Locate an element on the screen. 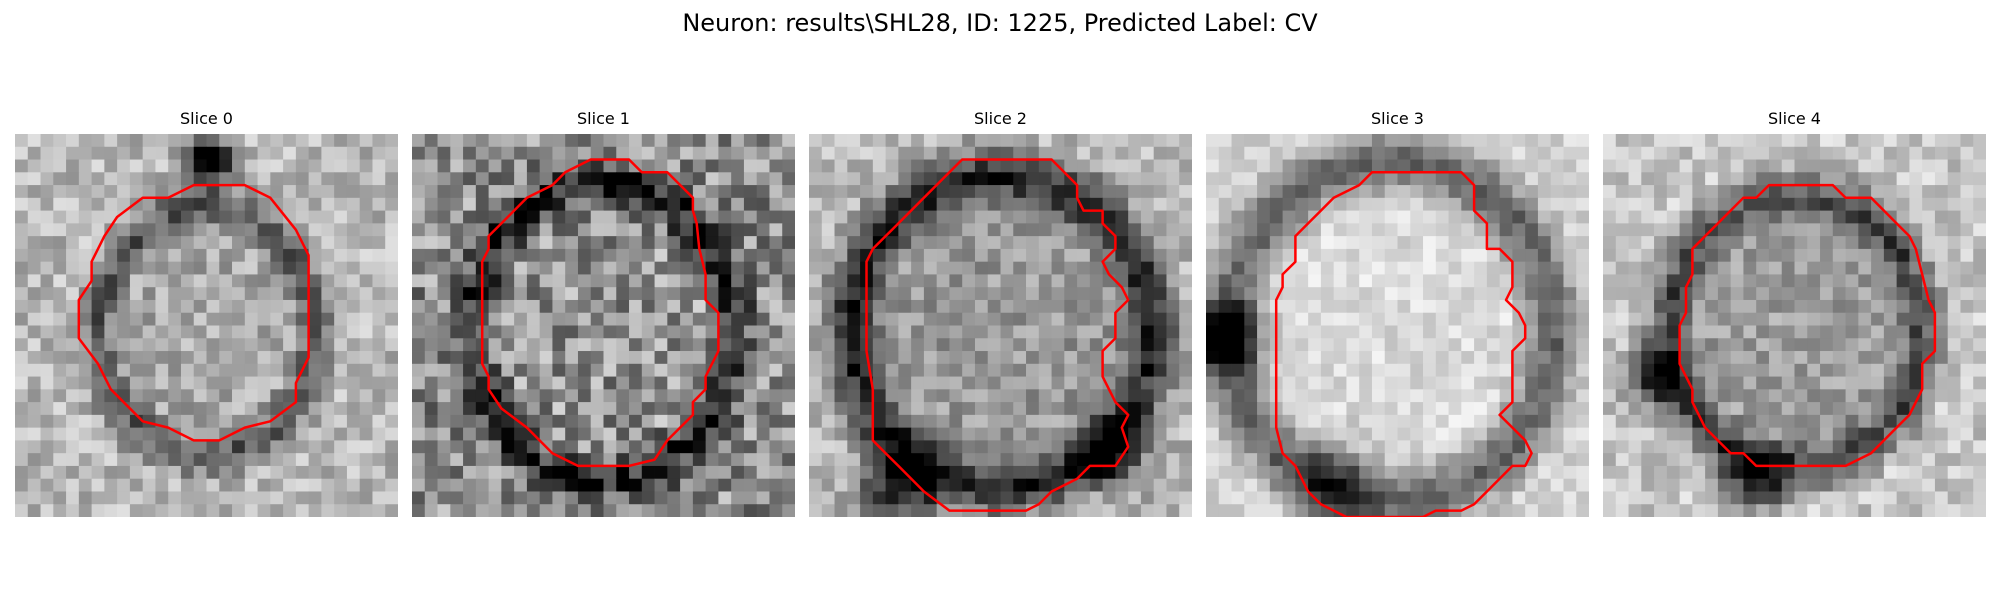  slice-panel-2: Slice 2 is located at coordinates (1000, 312).